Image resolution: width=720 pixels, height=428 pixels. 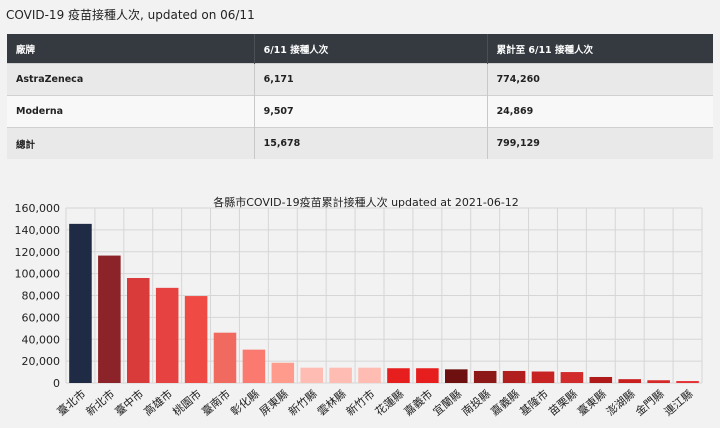 I want to click on x-tick-label: 宜蘭縣, so click(x=447, y=403).